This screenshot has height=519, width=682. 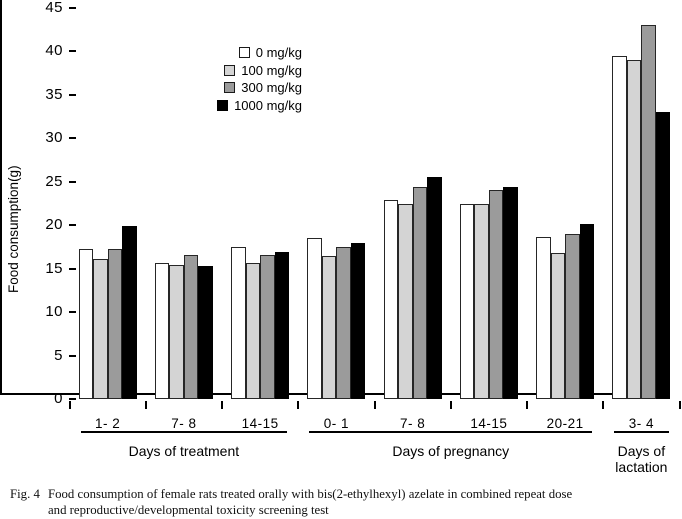 I want to click on section-label-line: Days of pregnancy, so click(x=451, y=451).